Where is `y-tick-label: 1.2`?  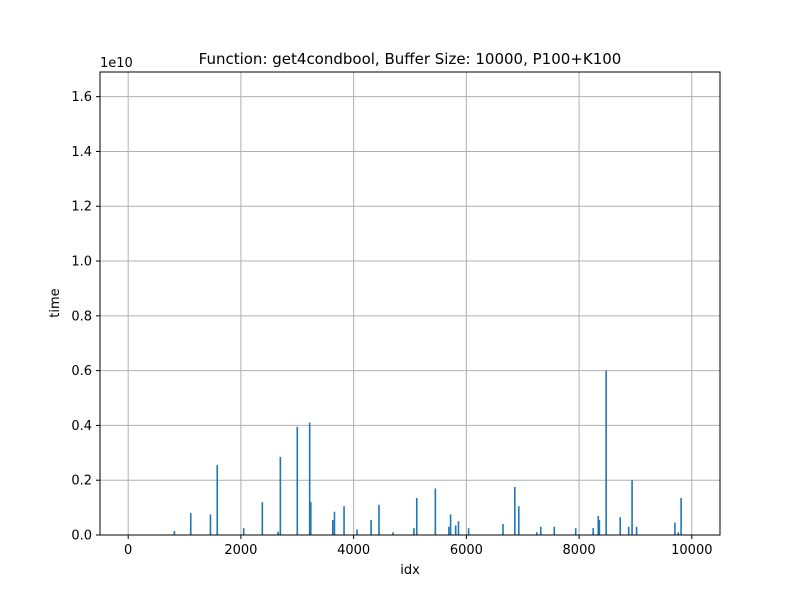 y-tick-label: 1.2 is located at coordinates (81, 207).